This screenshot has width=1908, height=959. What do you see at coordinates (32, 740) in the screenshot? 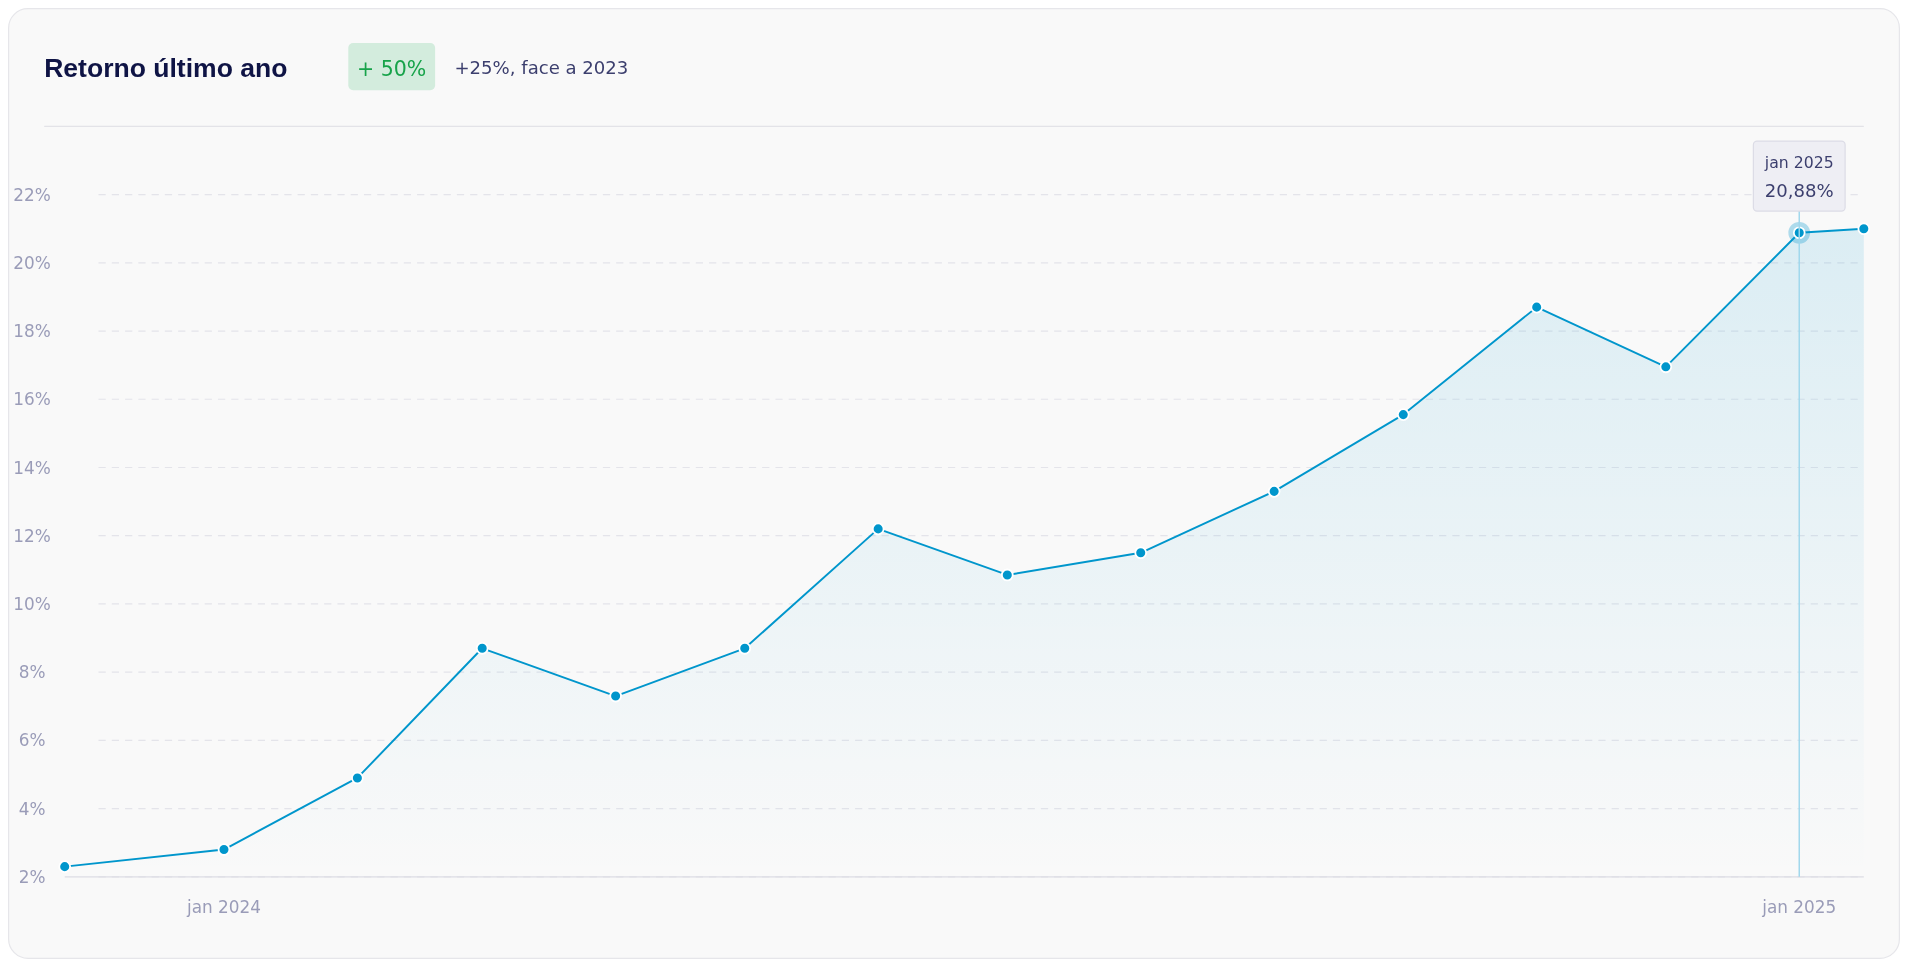
I see `y-tick-label: 6%` at bounding box center [32, 740].